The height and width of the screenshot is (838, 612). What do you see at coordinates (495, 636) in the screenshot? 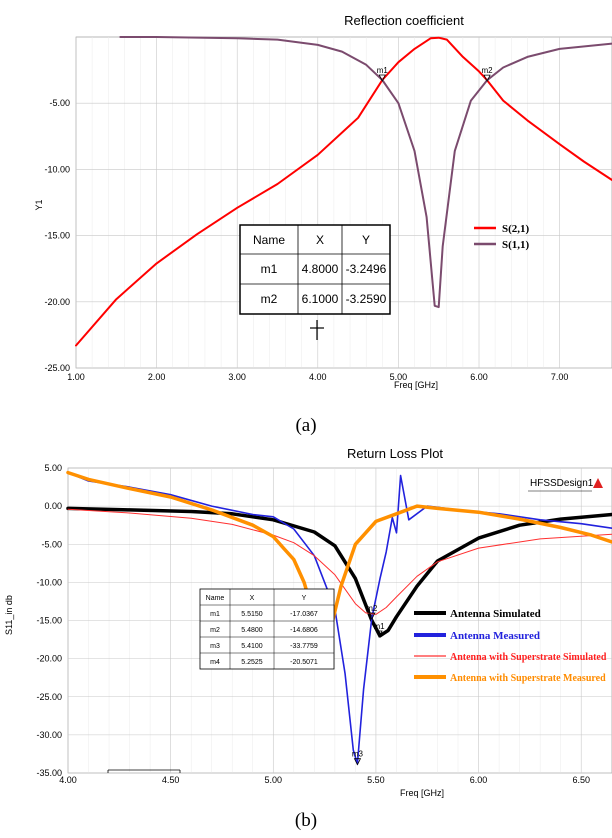
I see `legend-label-antenna-measured: Antenna Measured` at bounding box center [495, 636].